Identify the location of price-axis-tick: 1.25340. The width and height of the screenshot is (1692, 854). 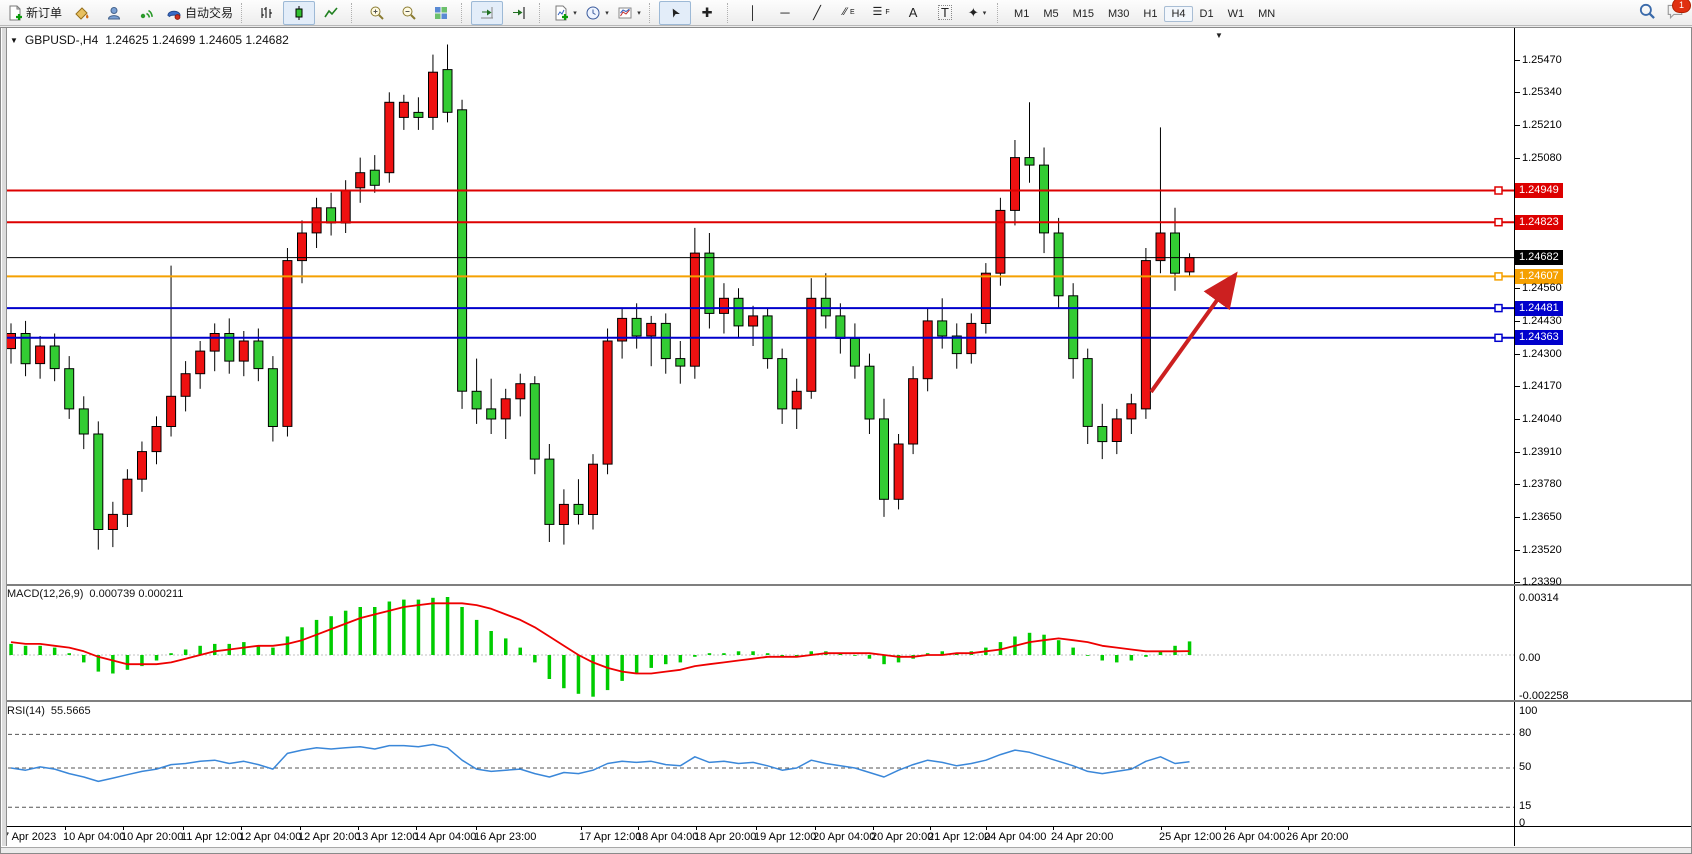
(1538, 92).